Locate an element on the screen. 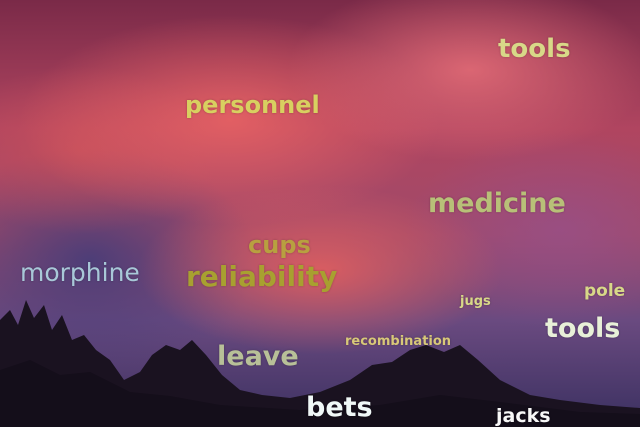 The width and height of the screenshot is (640, 427). word-morphine: morphine is located at coordinates (80, 272).